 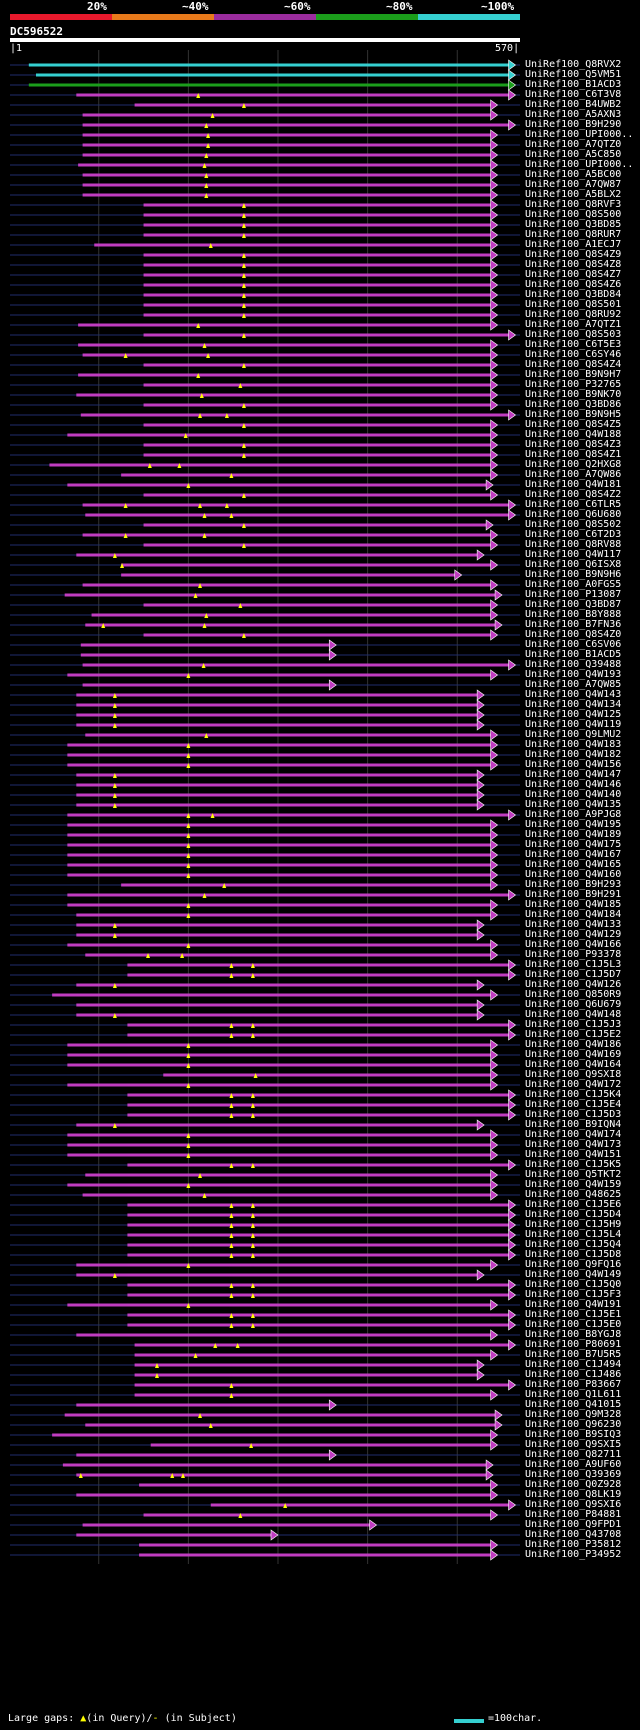 I want to click on hit-label: UniRef100_B9NK70, so click(x=573, y=394).